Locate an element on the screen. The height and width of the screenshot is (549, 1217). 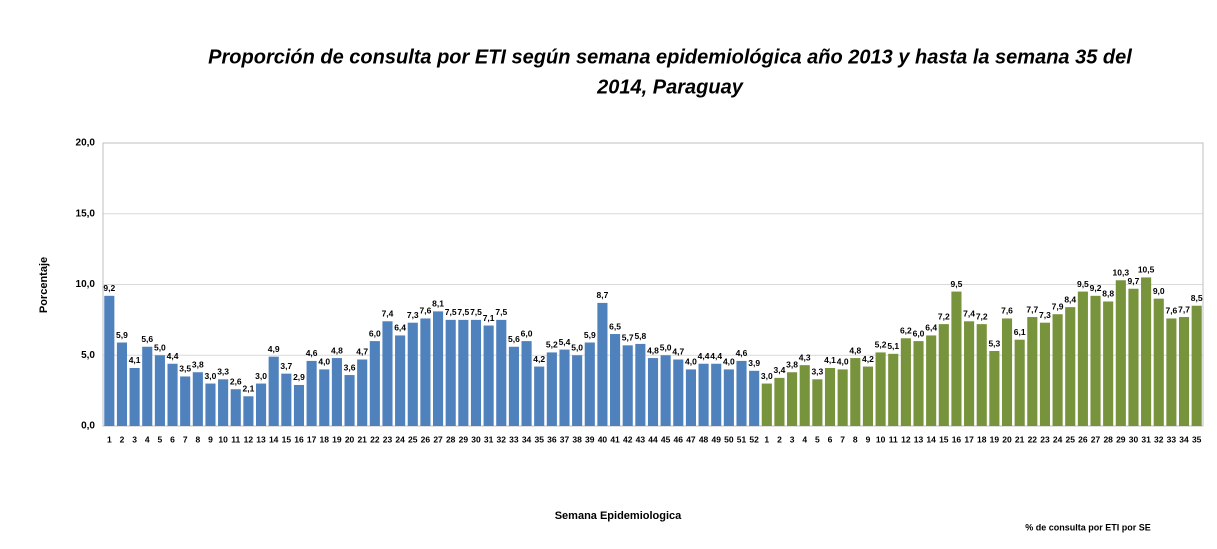
data-label: 7,4 is located at coordinates (969, 314).